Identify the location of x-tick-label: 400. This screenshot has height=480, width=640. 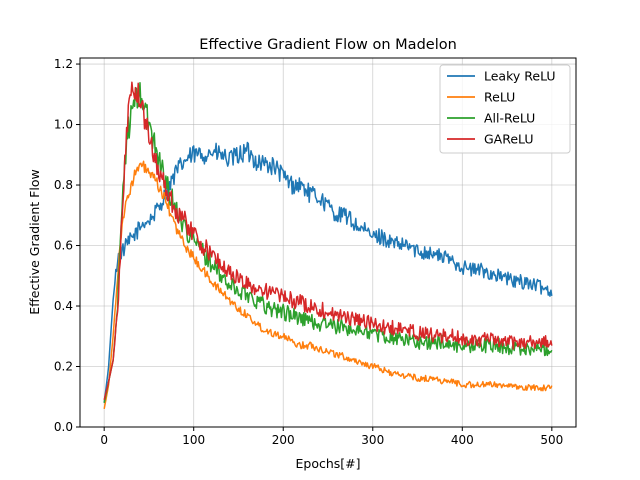
(462, 440).